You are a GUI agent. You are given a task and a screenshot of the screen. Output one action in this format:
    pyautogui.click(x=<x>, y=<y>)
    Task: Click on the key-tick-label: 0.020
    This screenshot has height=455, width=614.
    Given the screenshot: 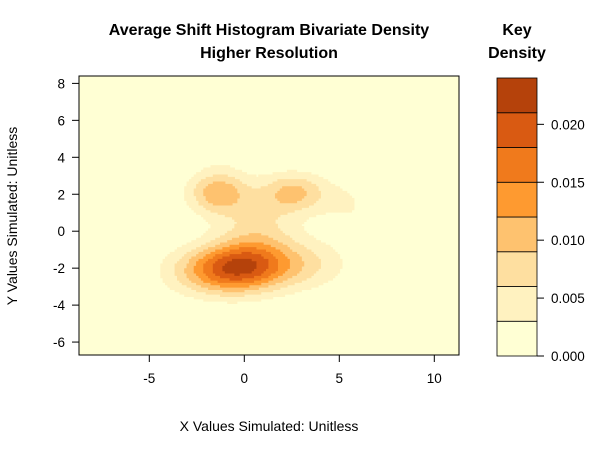 What is the action you would take?
    pyautogui.click(x=568, y=124)
    